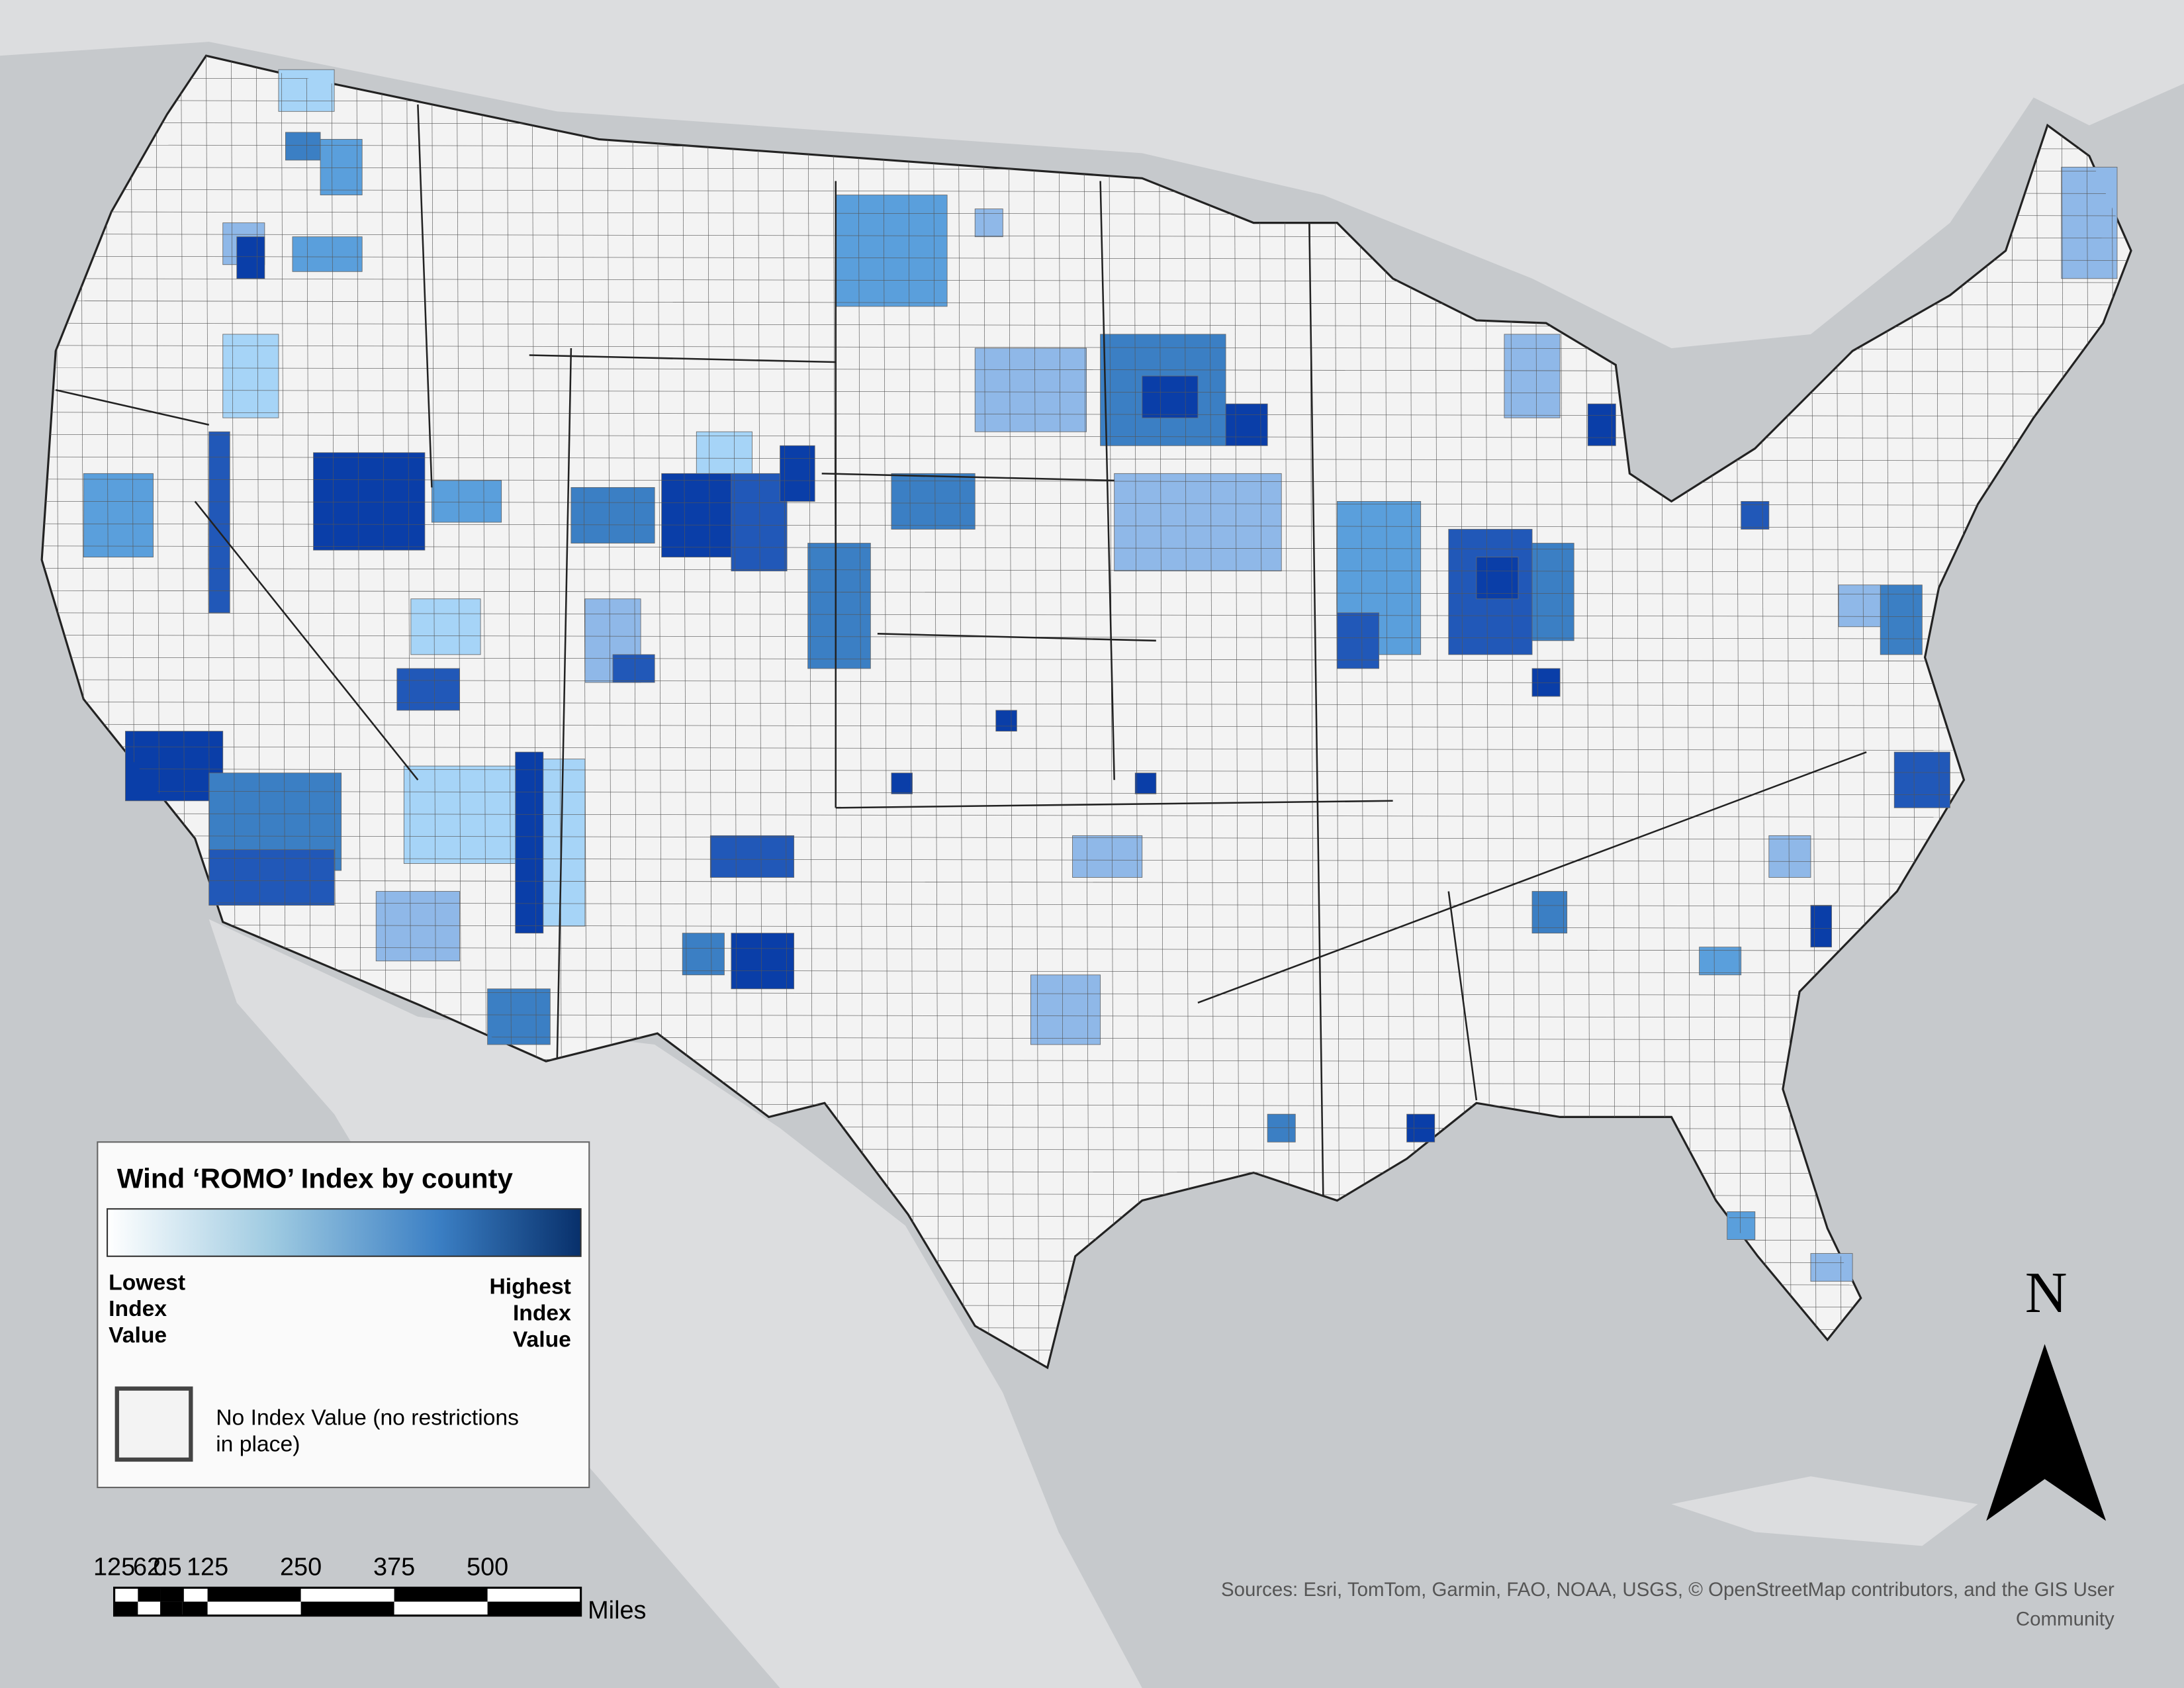 The height and width of the screenshot is (1688, 2184). I want to click on legend-title: Wind ‘ROMO’ Index by county, so click(315, 1178).